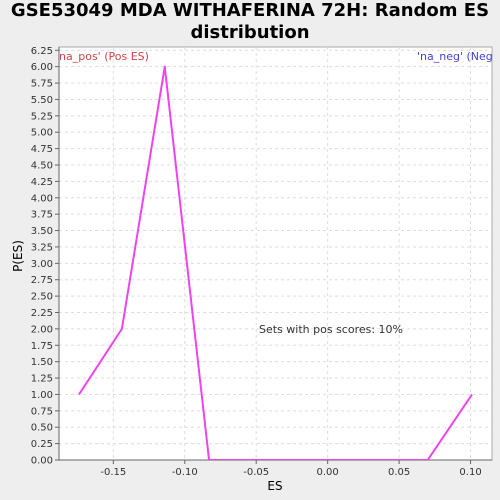  Describe the element at coordinates (42, 231) in the screenshot. I see `y-tick-label: 3.50` at that location.